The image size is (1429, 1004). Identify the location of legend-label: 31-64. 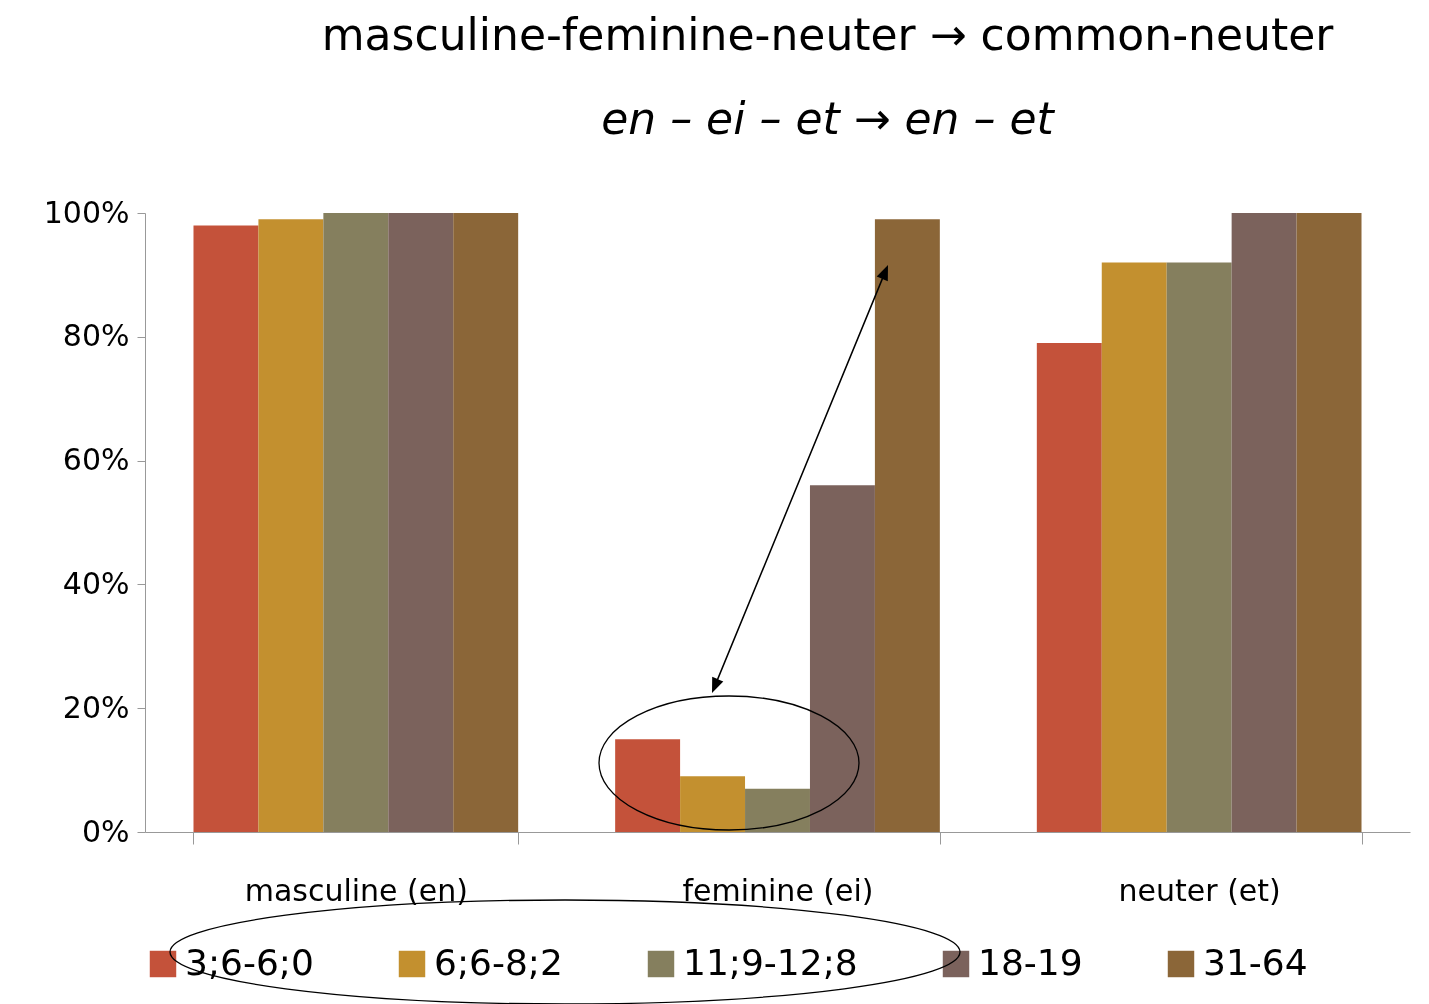
(1255, 962).